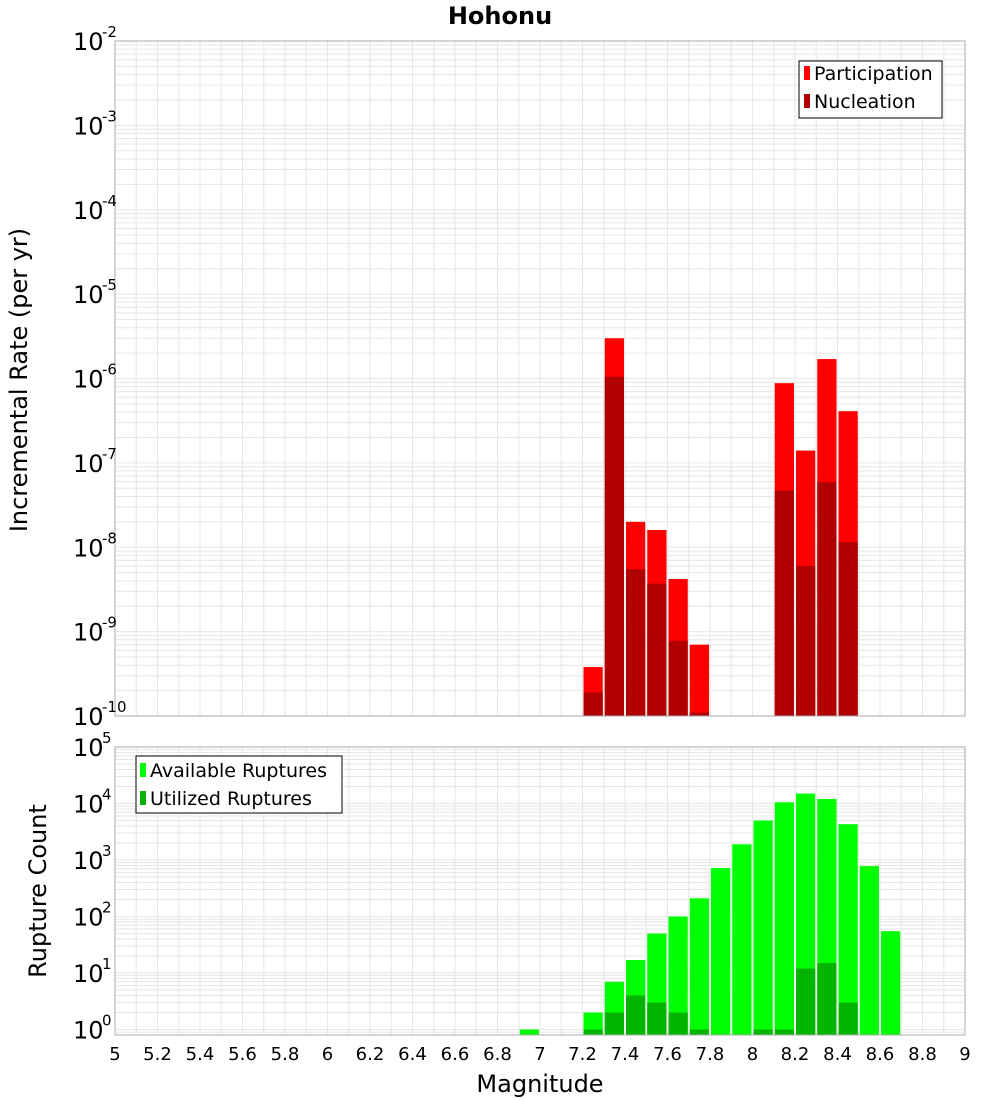 This screenshot has width=1000, height=1100. I want to click on rate-bar-participation, so click(699, 680).